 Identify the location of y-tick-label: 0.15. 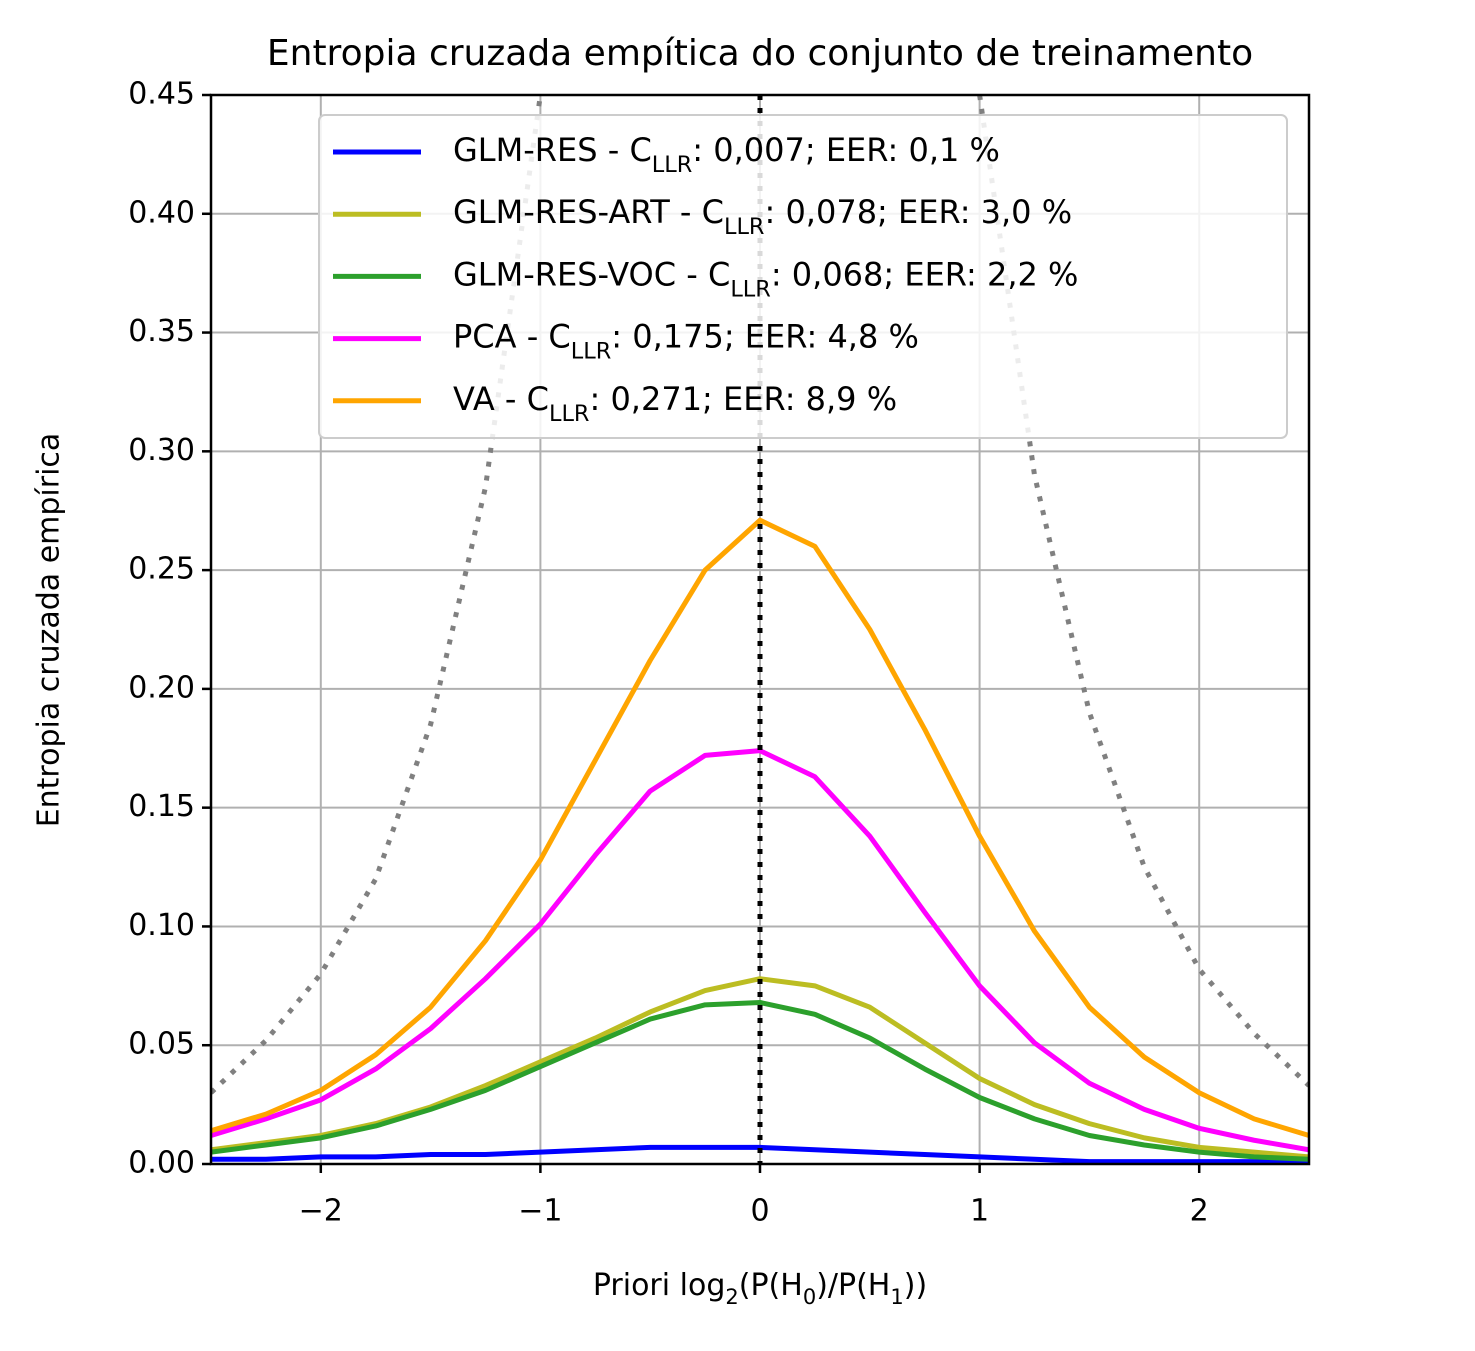
(161, 806).